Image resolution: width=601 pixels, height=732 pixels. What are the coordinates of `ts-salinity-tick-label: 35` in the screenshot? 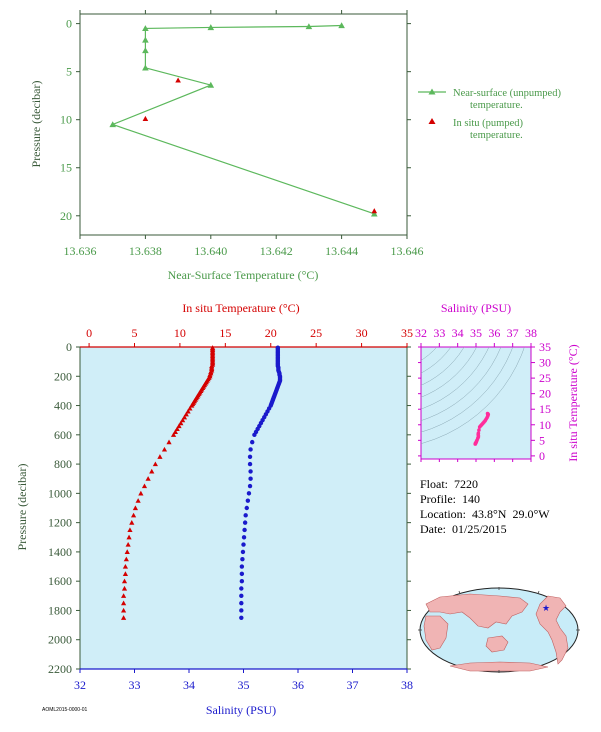 It's located at (476, 333).